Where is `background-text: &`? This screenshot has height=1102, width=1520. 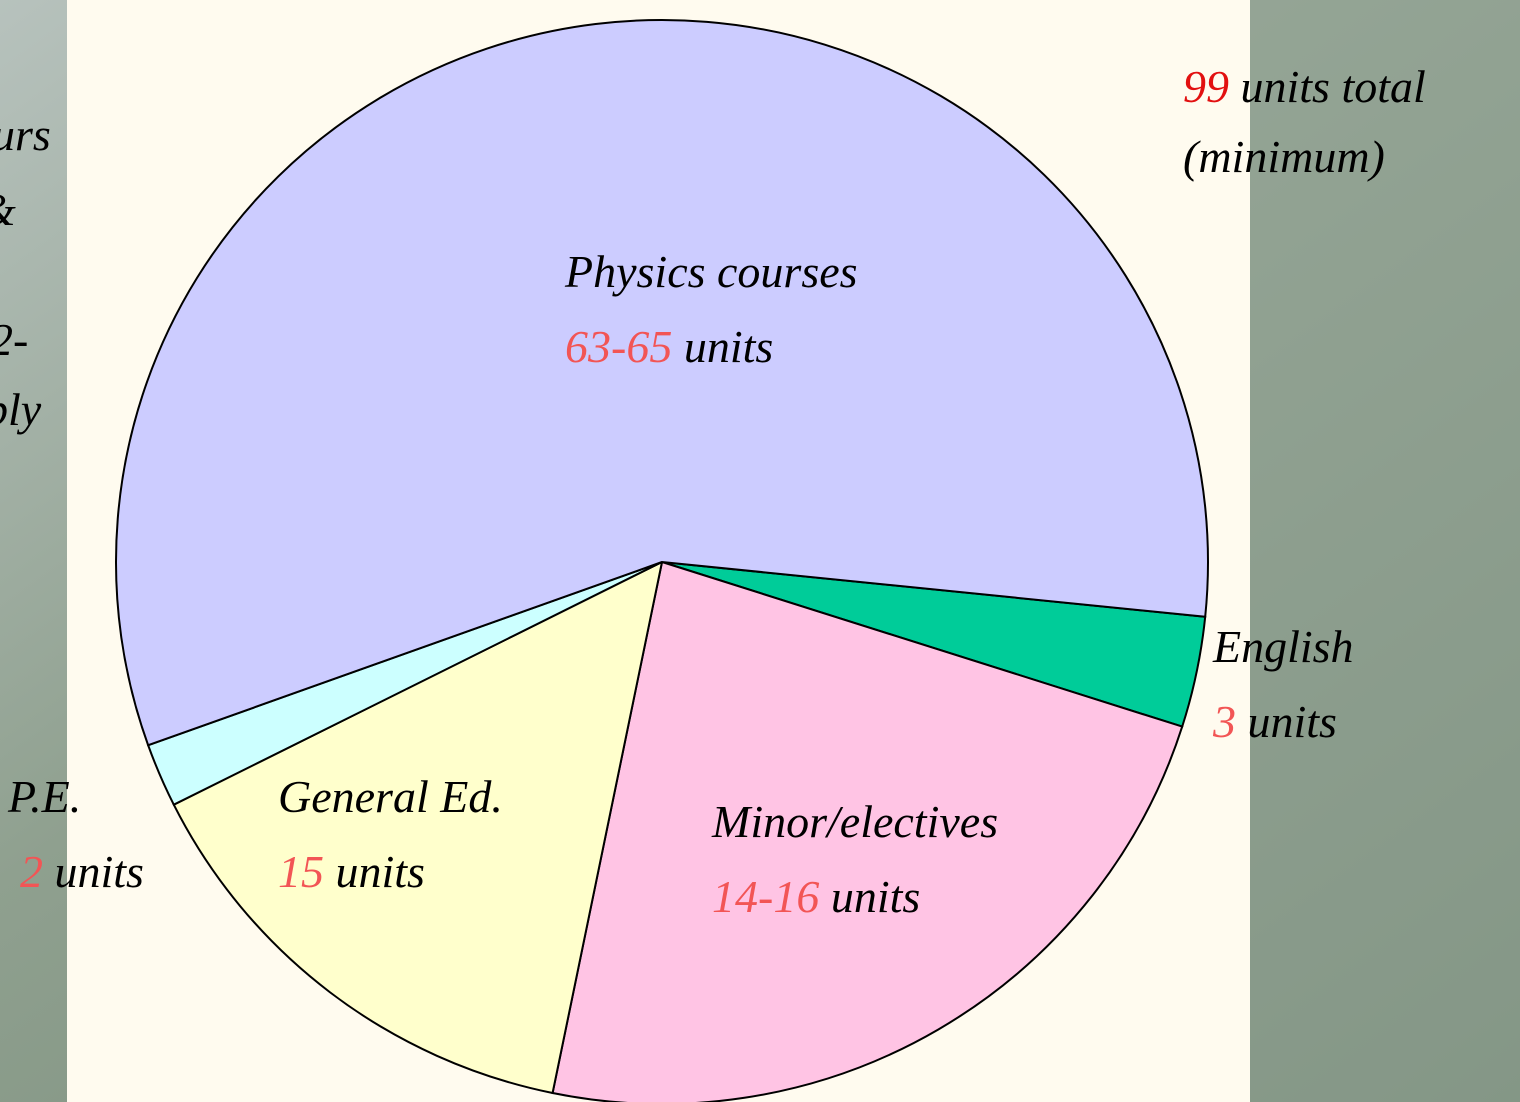 background-text: & is located at coordinates (8, 209).